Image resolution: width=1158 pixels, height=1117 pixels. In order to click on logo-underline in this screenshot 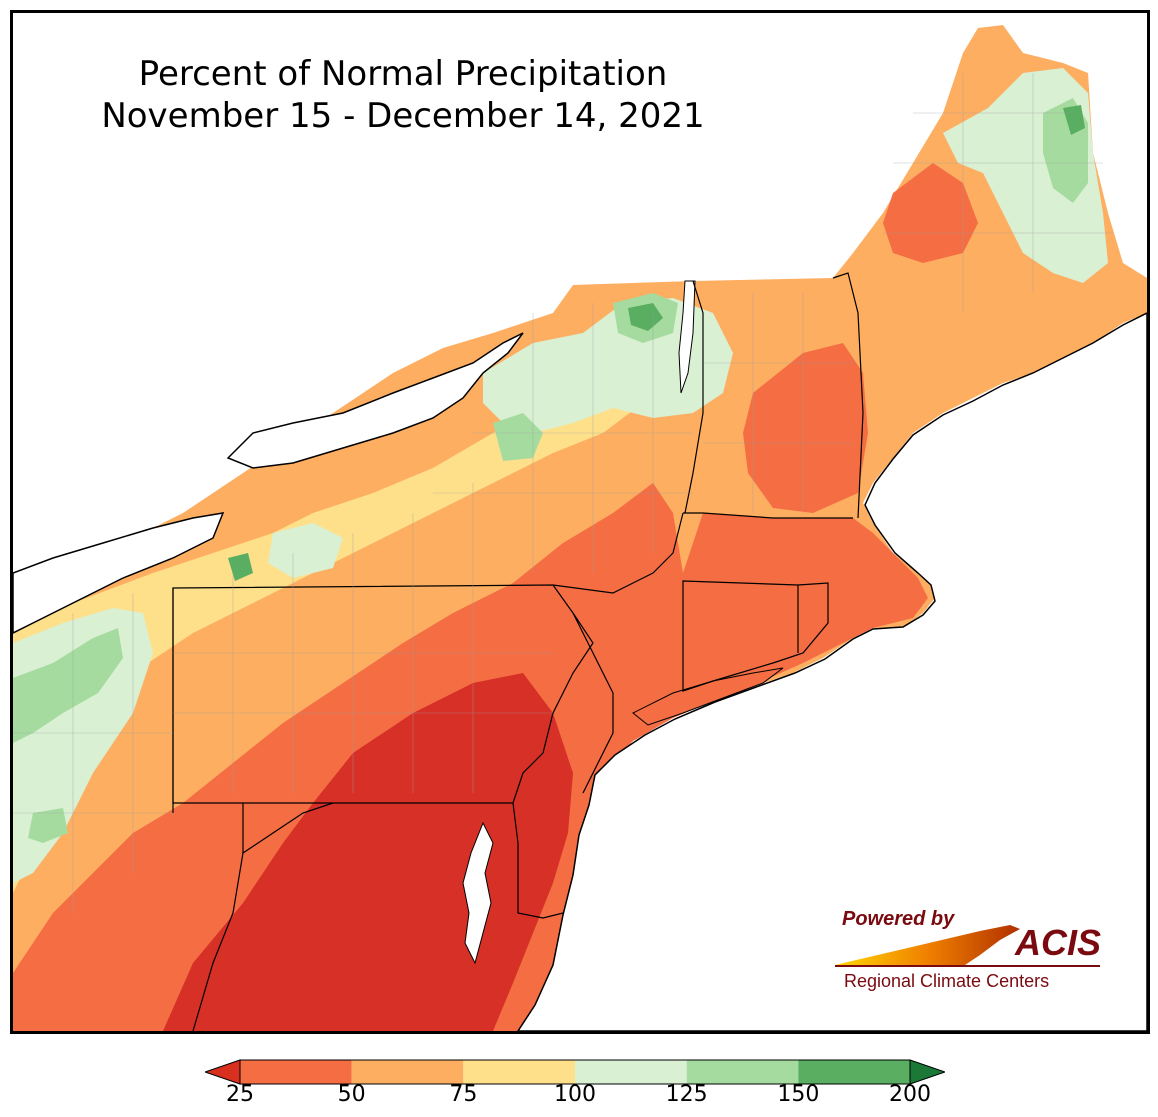, I will do `click(967, 966)`.